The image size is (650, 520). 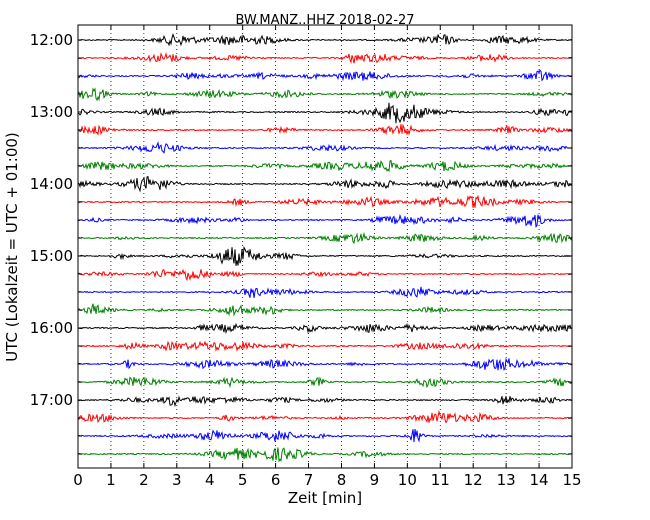 I want to click on x-tick-label: 15, so click(x=571, y=480).